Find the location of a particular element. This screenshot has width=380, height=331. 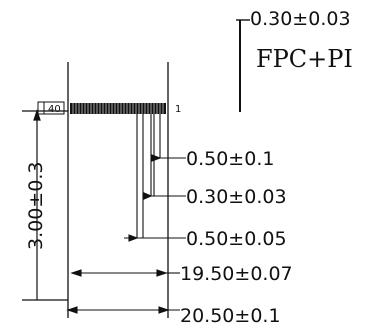

pin-mark-right-label: 1 is located at coordinates (178, 109).